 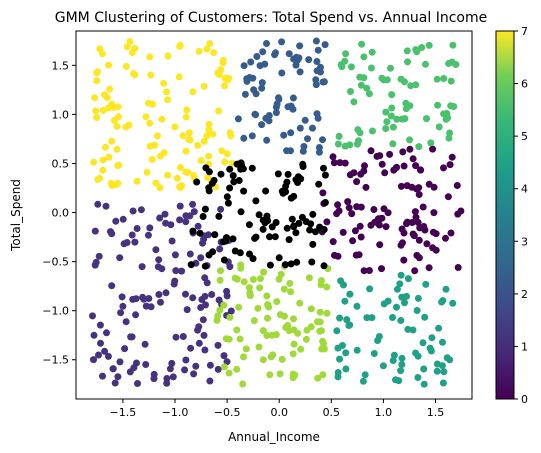 What do you see at coordinates (55, 360) in the screenshot?
I see `y-tick-label: −1.5` at bounding box center [55, 360].